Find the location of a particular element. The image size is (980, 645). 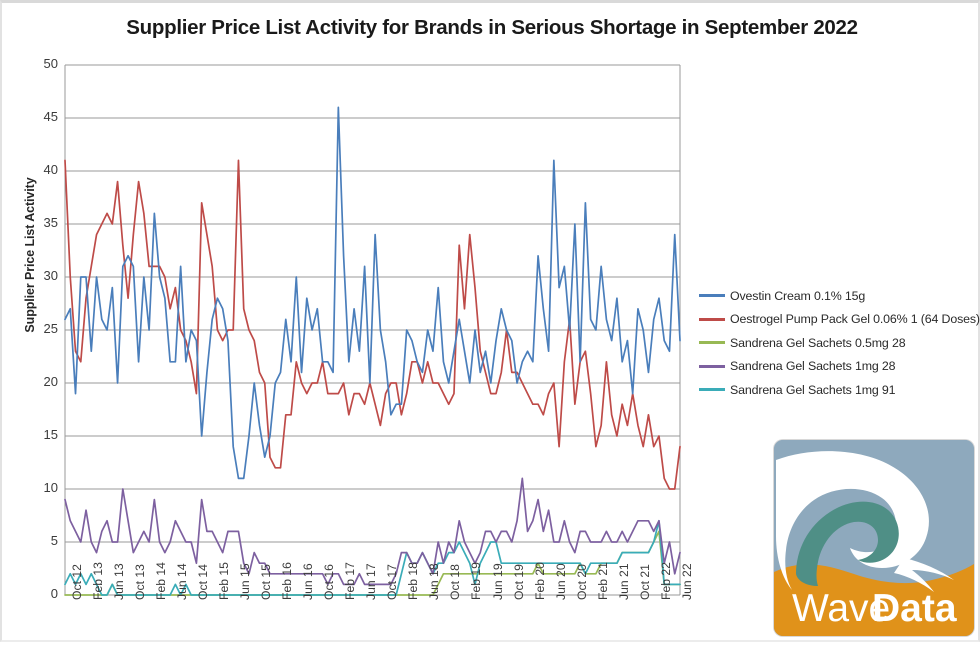

x-tick-label: Oct 18 is located at coordinates (455, 582).